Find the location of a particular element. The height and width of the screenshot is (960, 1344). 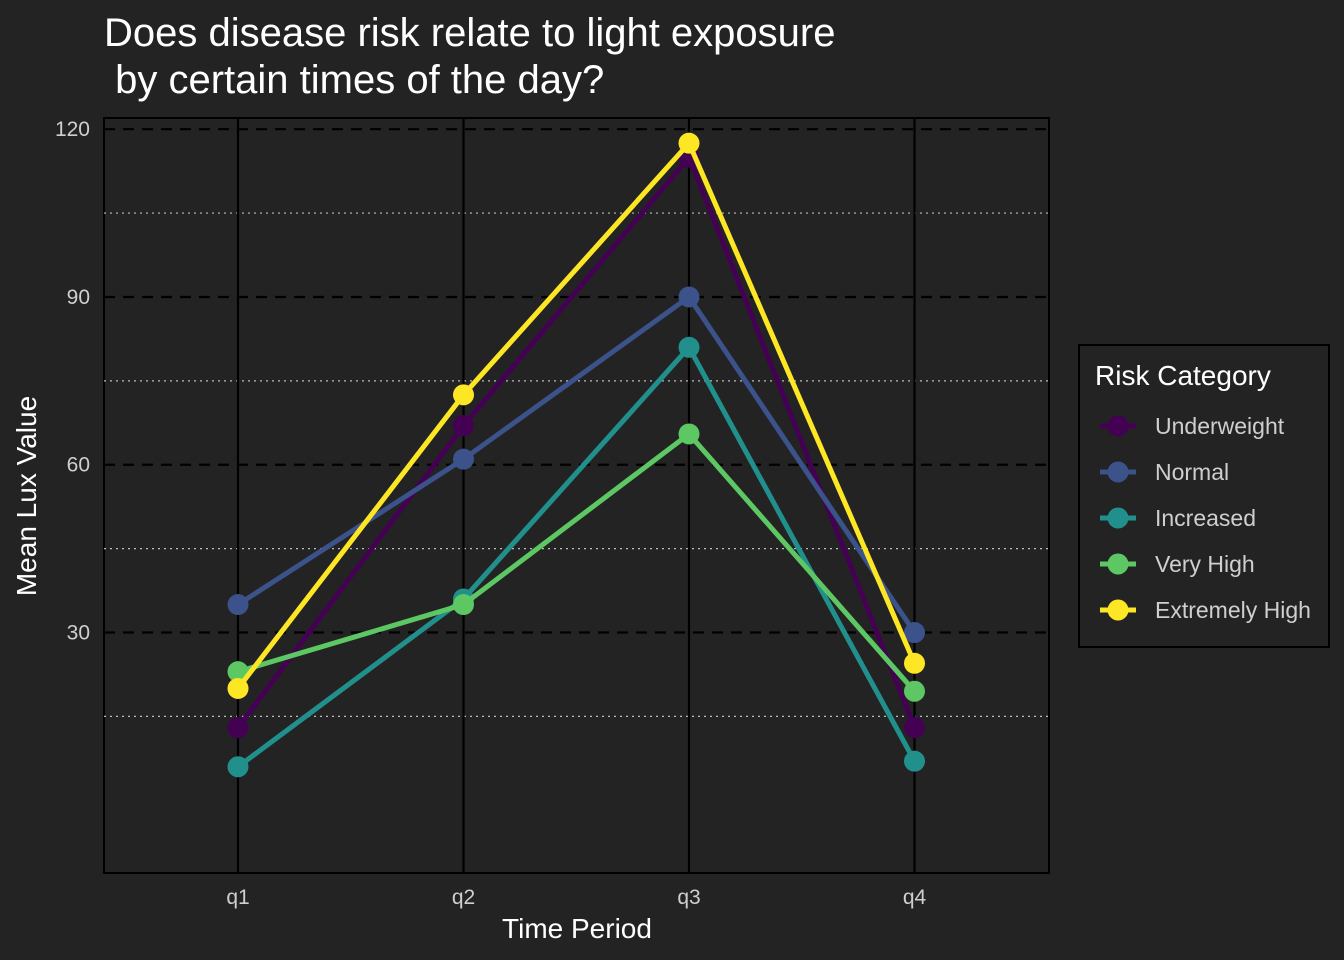

x-tick-label: q1 is located at coordinates (237, 897).